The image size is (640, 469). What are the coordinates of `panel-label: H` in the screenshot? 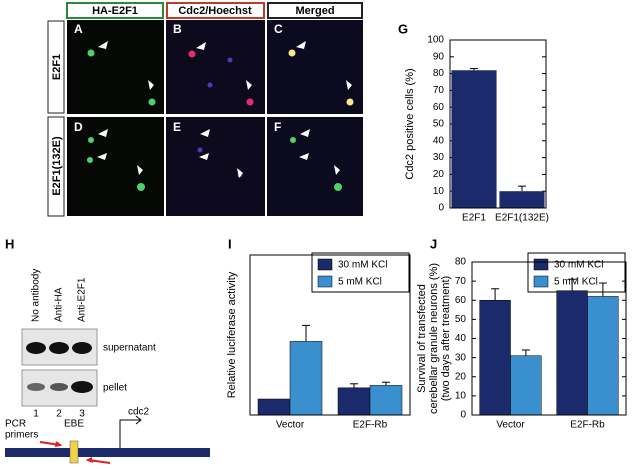 It's located at (9, 243).